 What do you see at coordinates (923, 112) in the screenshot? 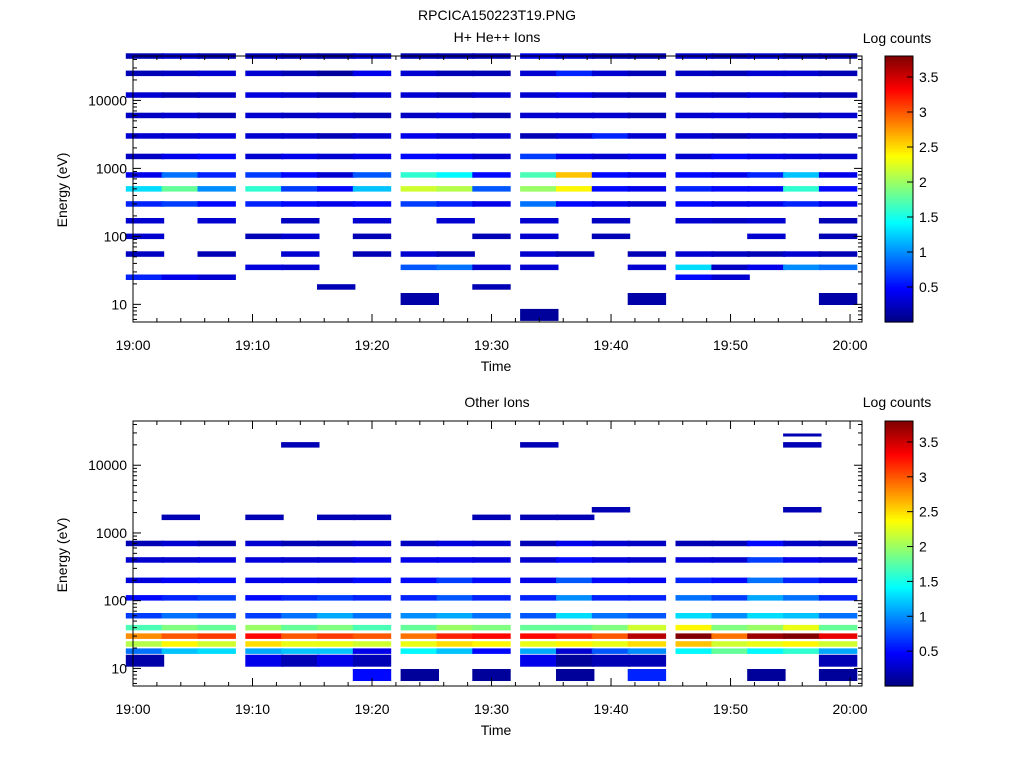
I see `colorbar-tick-label: 3` at bounding box center [923, 112].